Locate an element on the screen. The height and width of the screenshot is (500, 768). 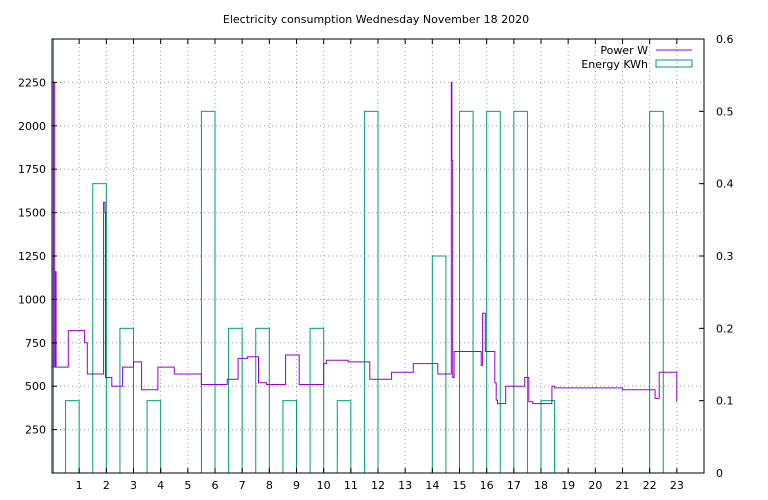
x-tick-label: 8 is located at coordinates (269, 485).